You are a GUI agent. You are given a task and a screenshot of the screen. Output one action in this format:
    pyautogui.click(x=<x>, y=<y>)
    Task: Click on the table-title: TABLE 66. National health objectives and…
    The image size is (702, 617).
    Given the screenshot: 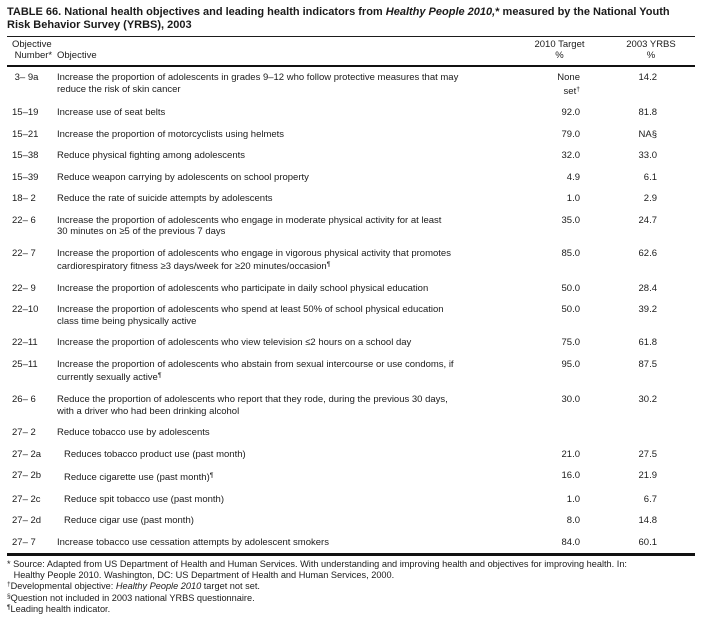 What is the action you would take?
    pyautogui.click(x=351, y=19)
    